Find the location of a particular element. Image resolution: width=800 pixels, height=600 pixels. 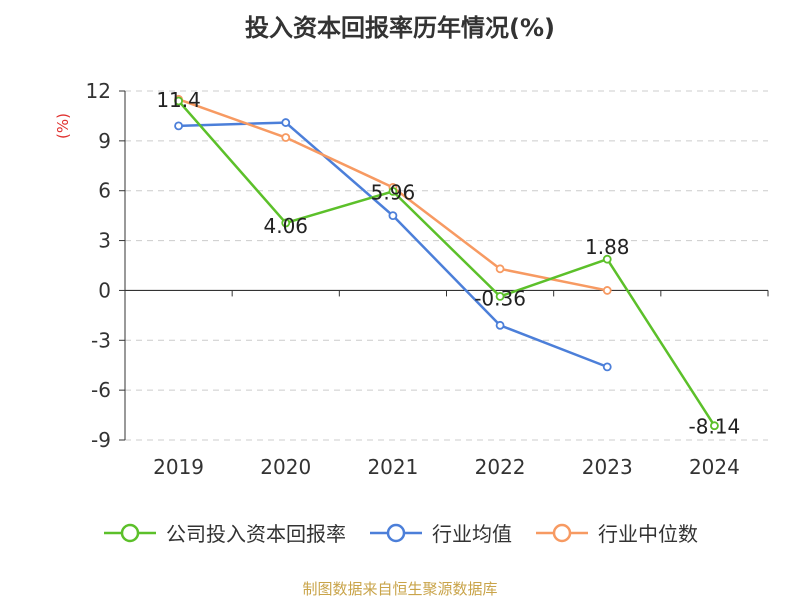

legend-company-label: 公司投入资本回报率 is located at coordinates (256, 534).